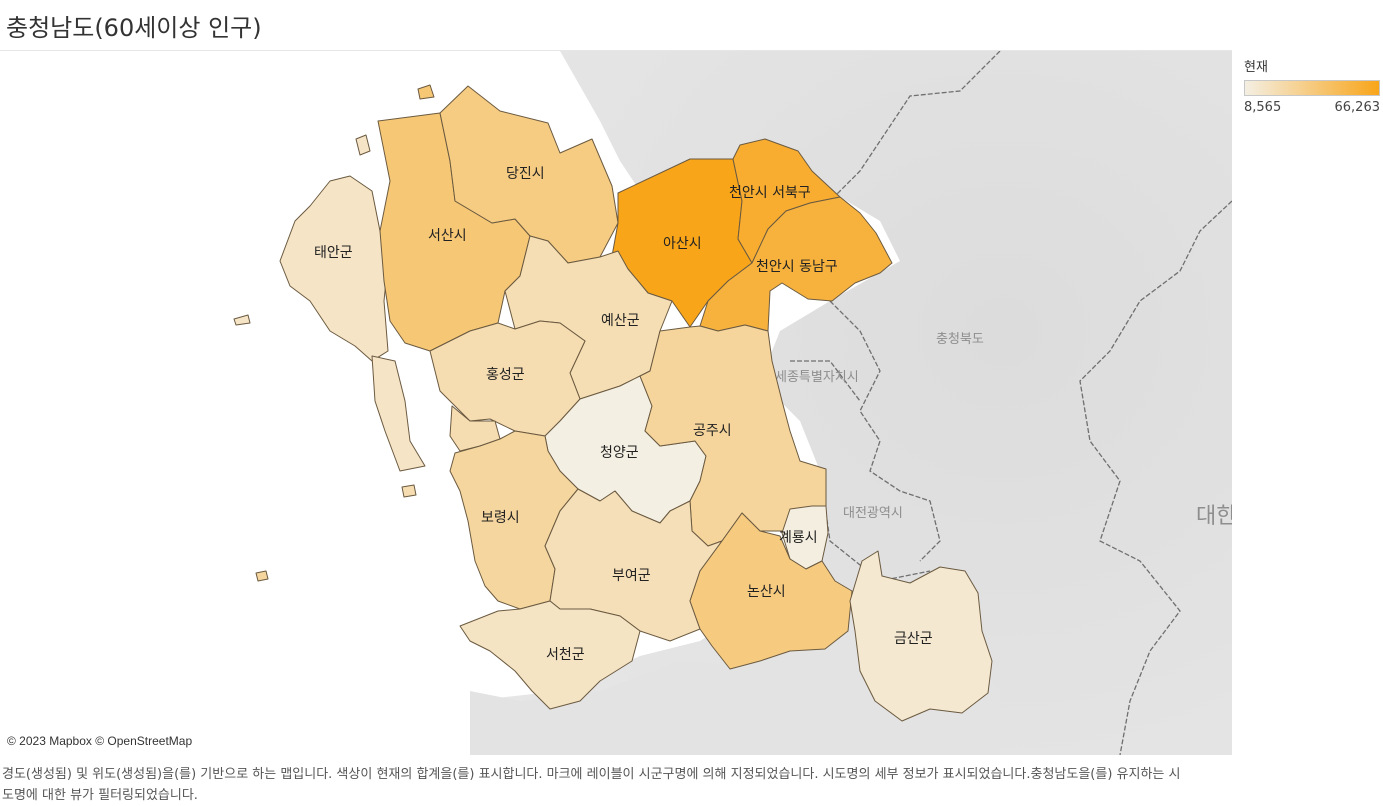 Image resolution: width=1383 pixels, height=806 pixels. I want to click on region-taean-islet, so click(242, 320).